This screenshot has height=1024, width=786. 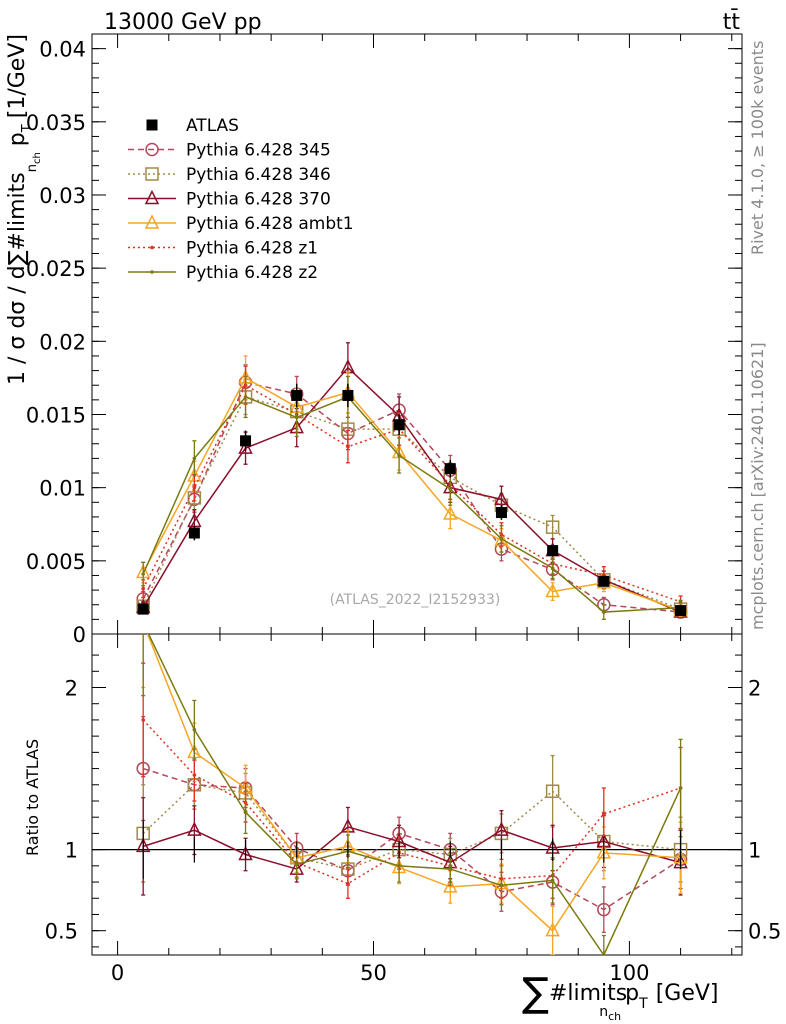 What do you see at coordinates (17, 278) in the screenshot?
I see `y-axis-label-main: 1 / σ dσ / d∑#limits` at bounding box center [17, 278].